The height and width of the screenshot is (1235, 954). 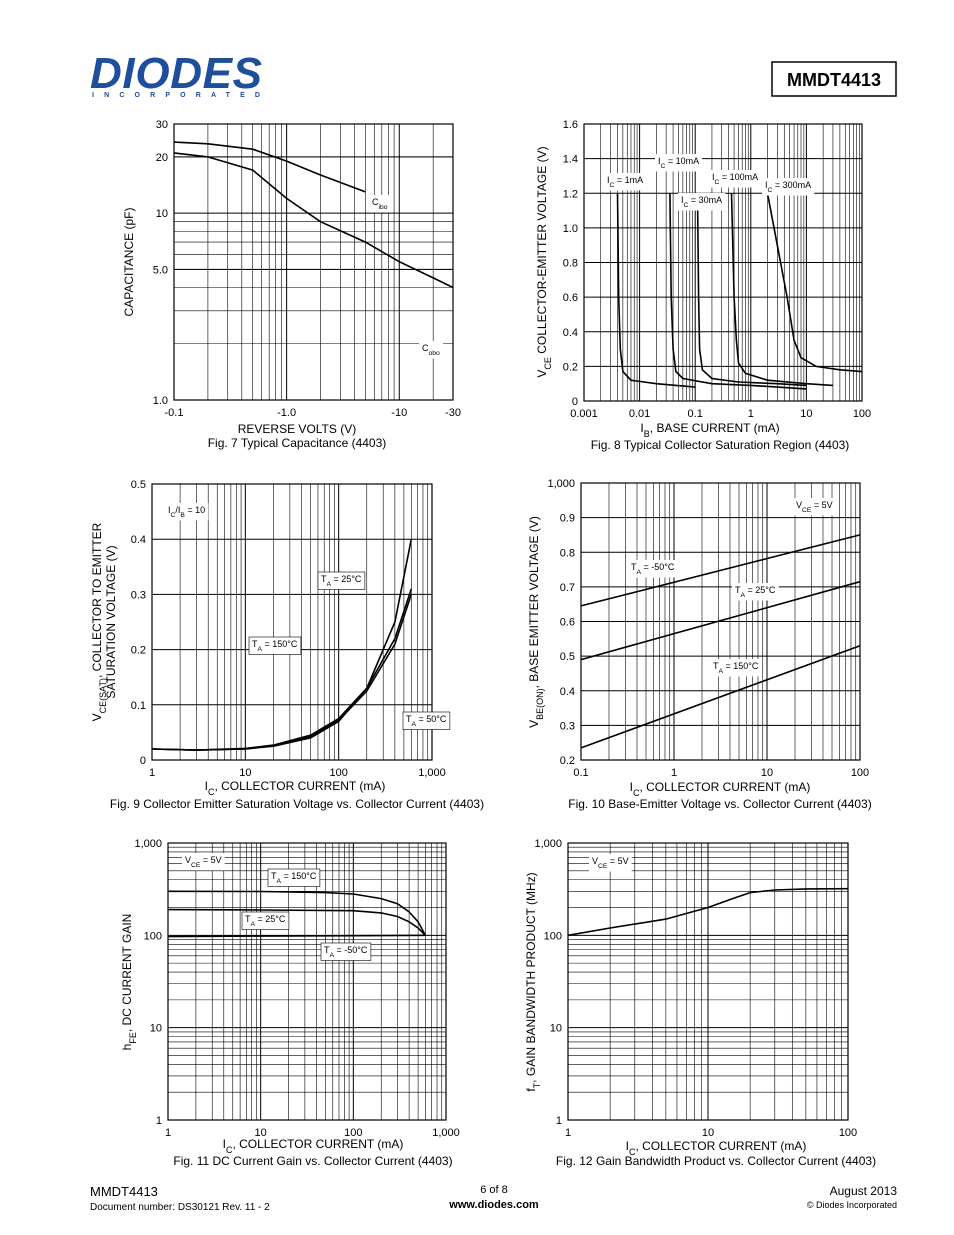 What do you see at coordinates (127, 973) in the screenshot?
I see `text-part: , DC CURRENT GAIN` at bounding box center [127, 973].